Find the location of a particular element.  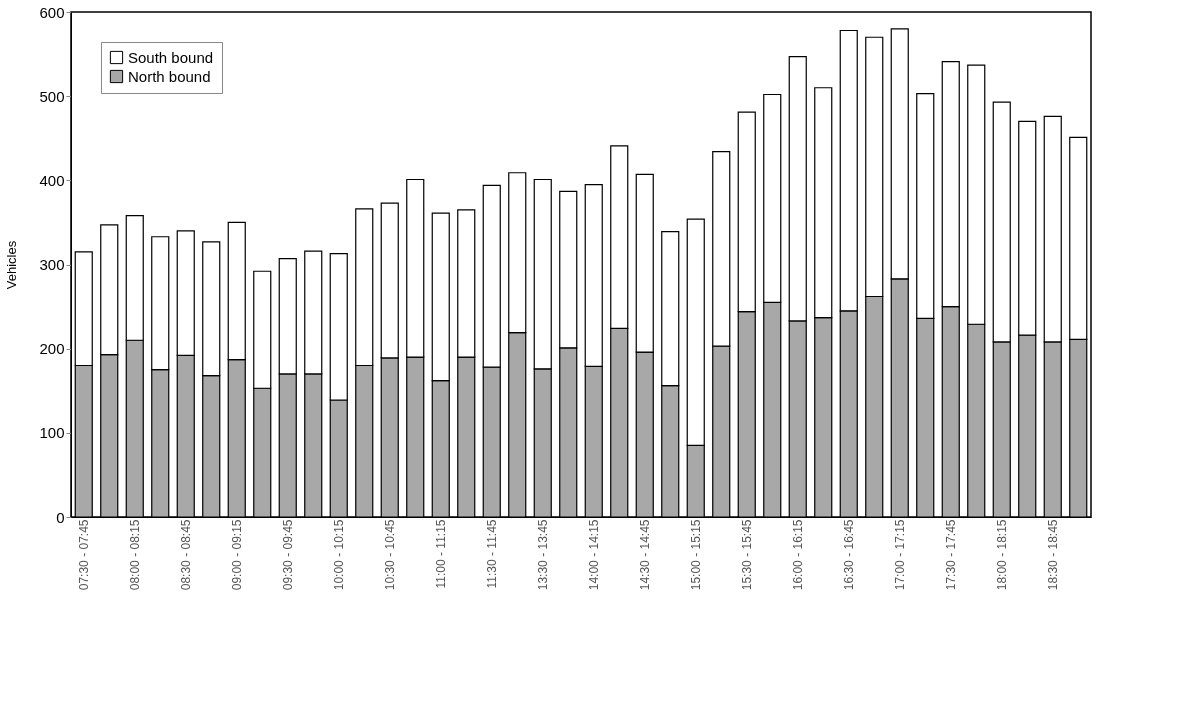

x-tick-label: 09:00 - 09:15 is located at coordinates (236, 555).